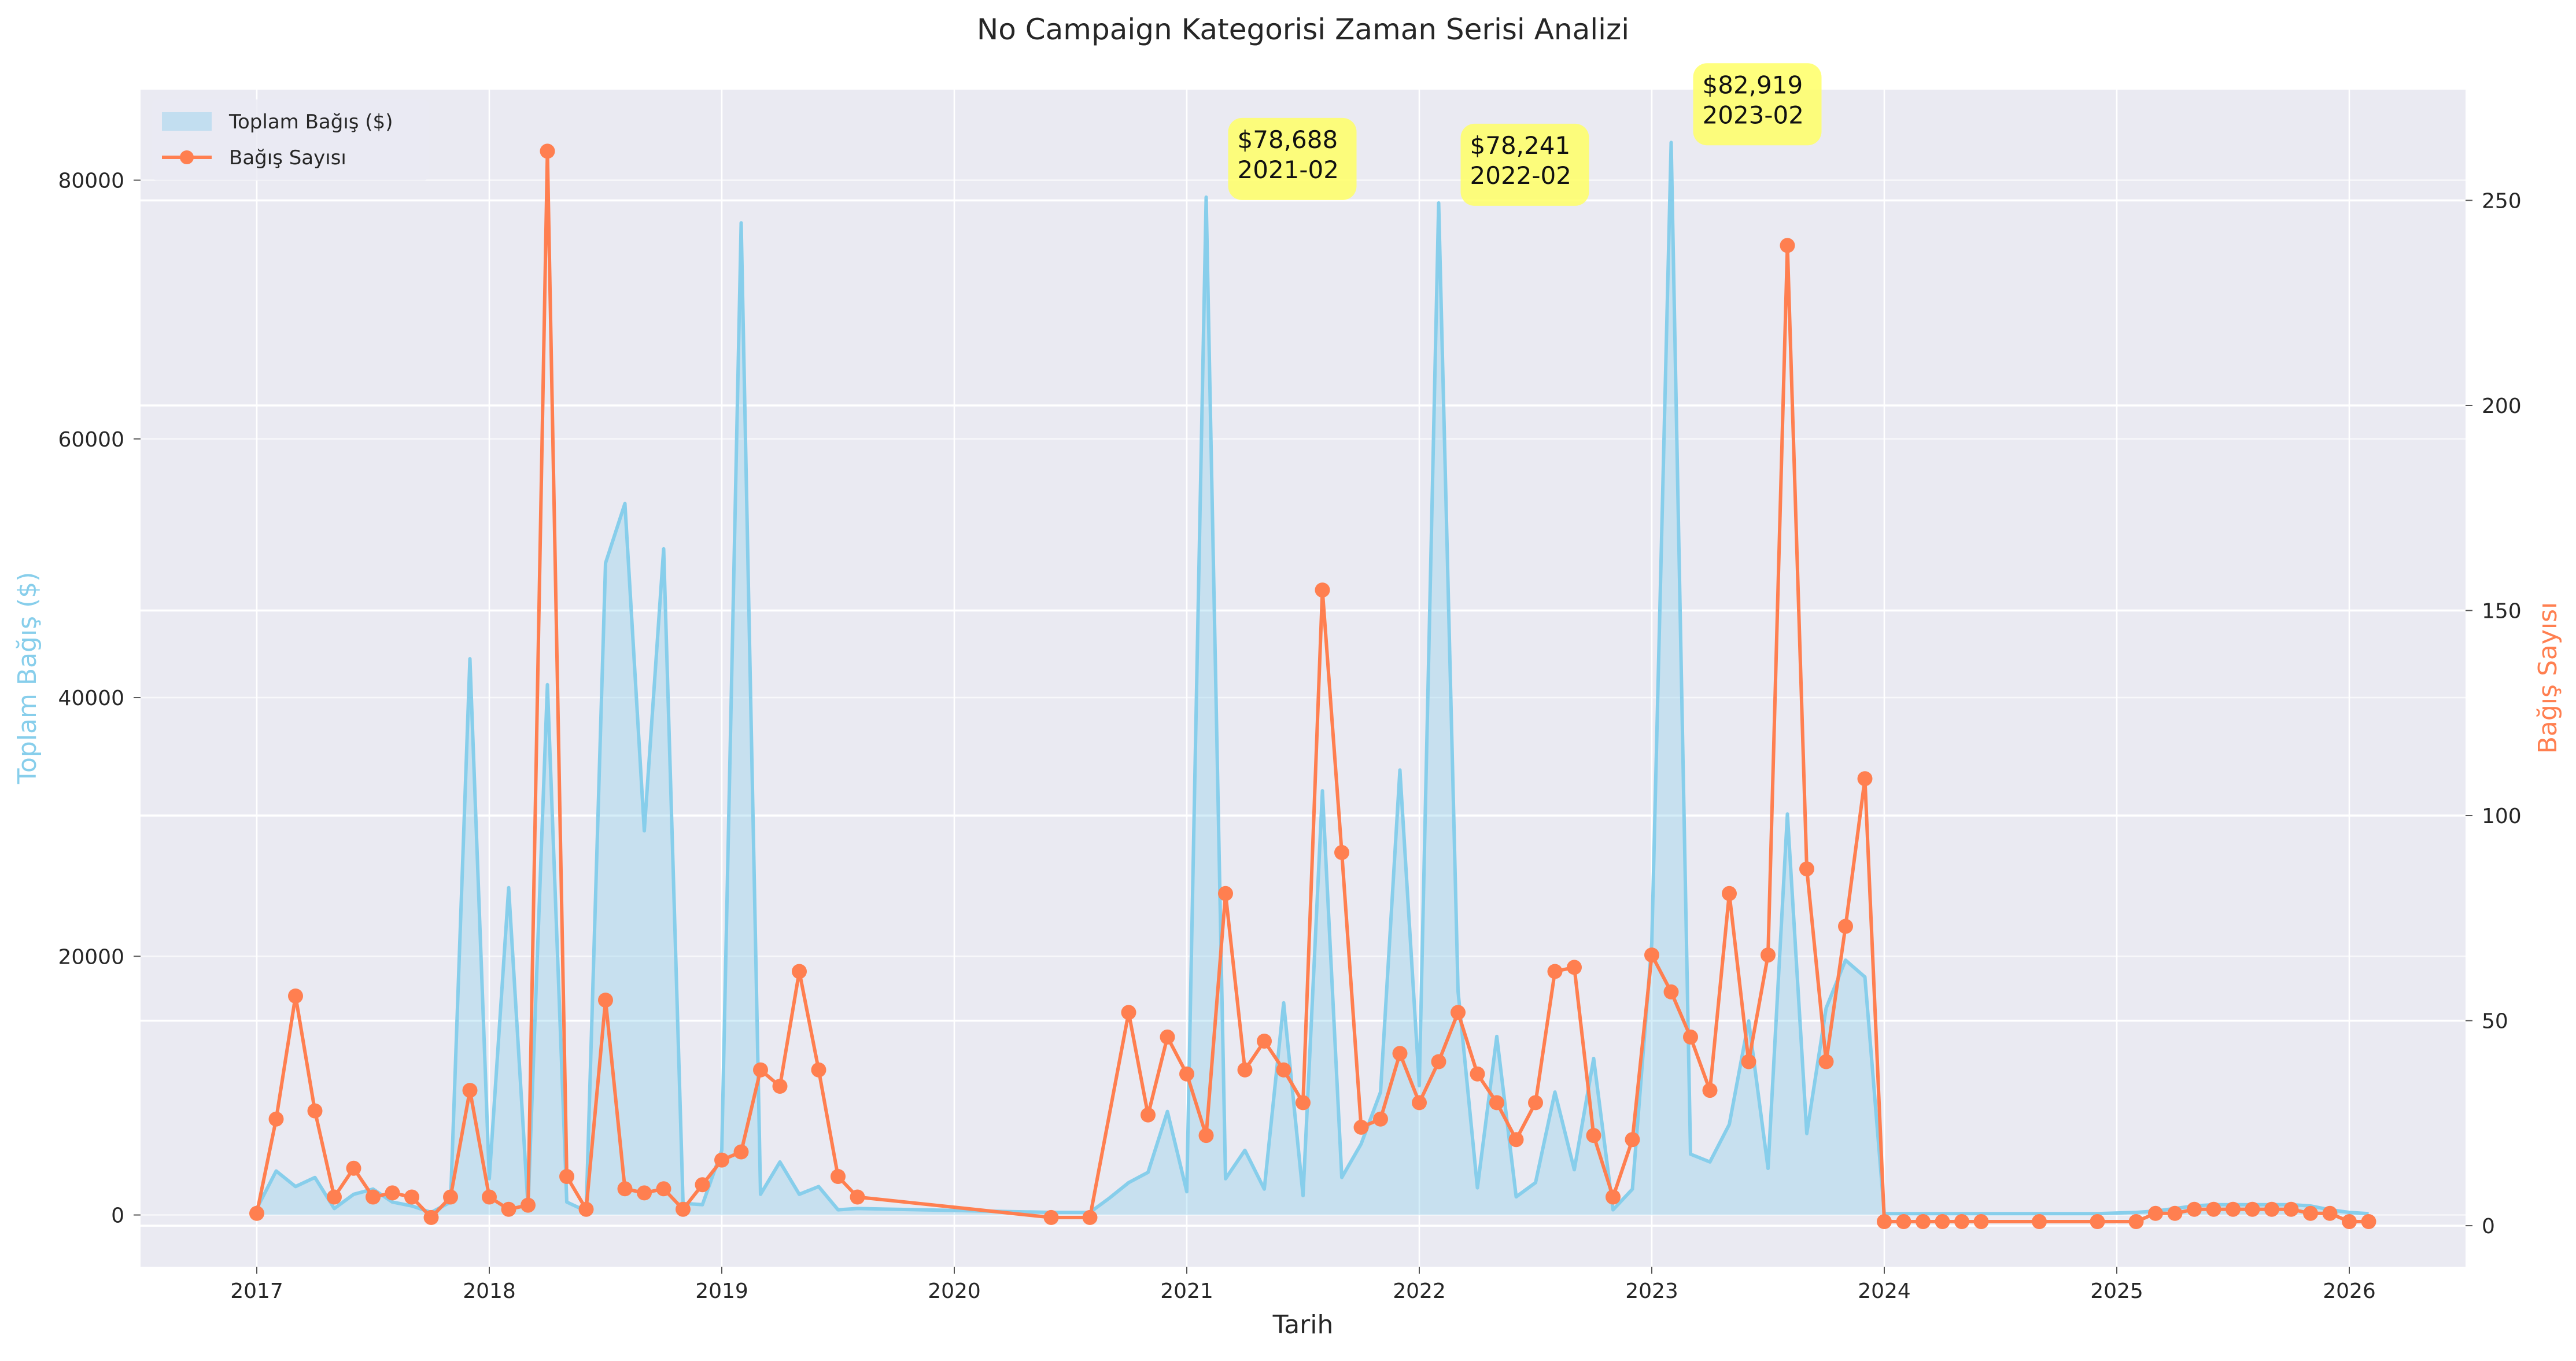 Image resolution: width=2576 pixels, height=1361 pixels. I want to click on y-right-tick-label: 0, so click(2488, 1226).